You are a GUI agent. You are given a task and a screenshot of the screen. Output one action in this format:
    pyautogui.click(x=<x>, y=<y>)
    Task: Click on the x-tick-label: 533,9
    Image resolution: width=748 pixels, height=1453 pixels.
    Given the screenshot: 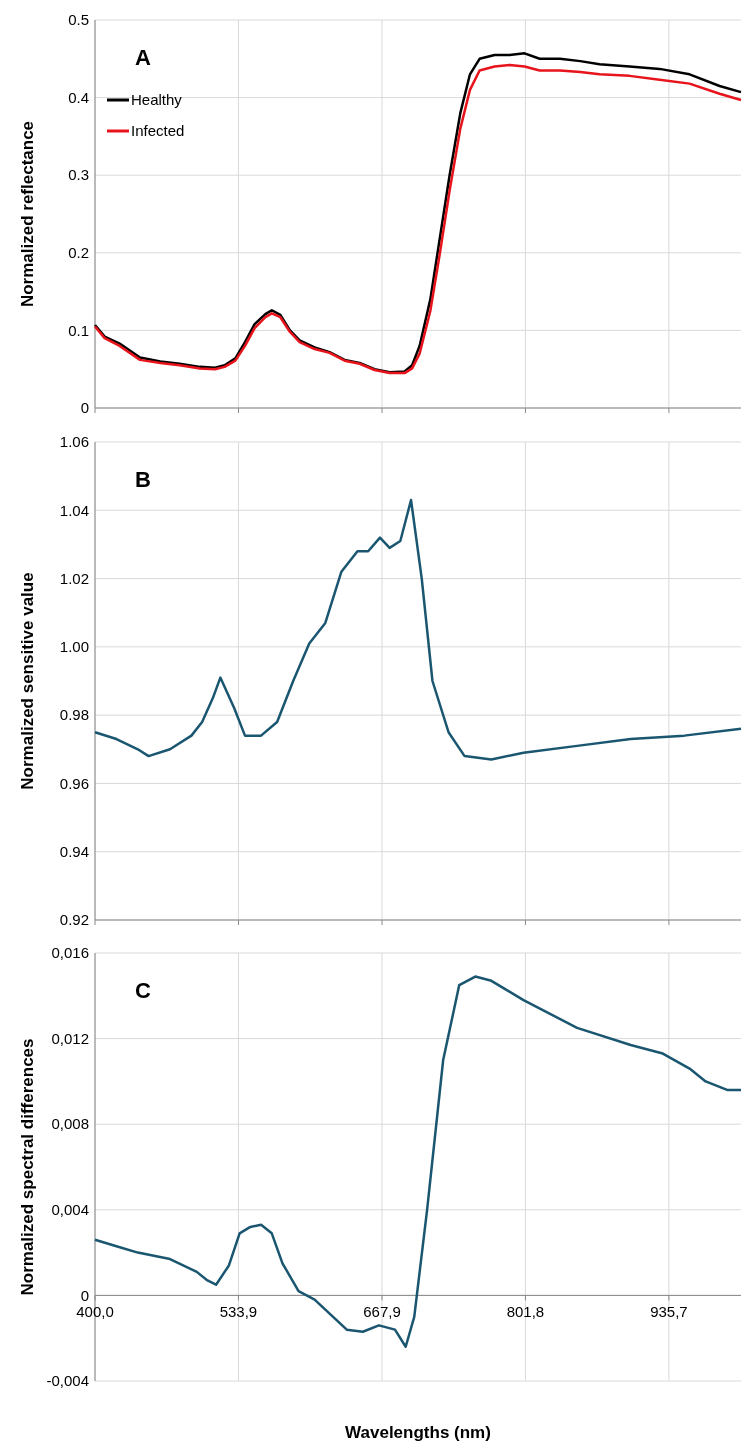 What is the action you would take?
    pyautogui.click(x=238, y=1312)
    